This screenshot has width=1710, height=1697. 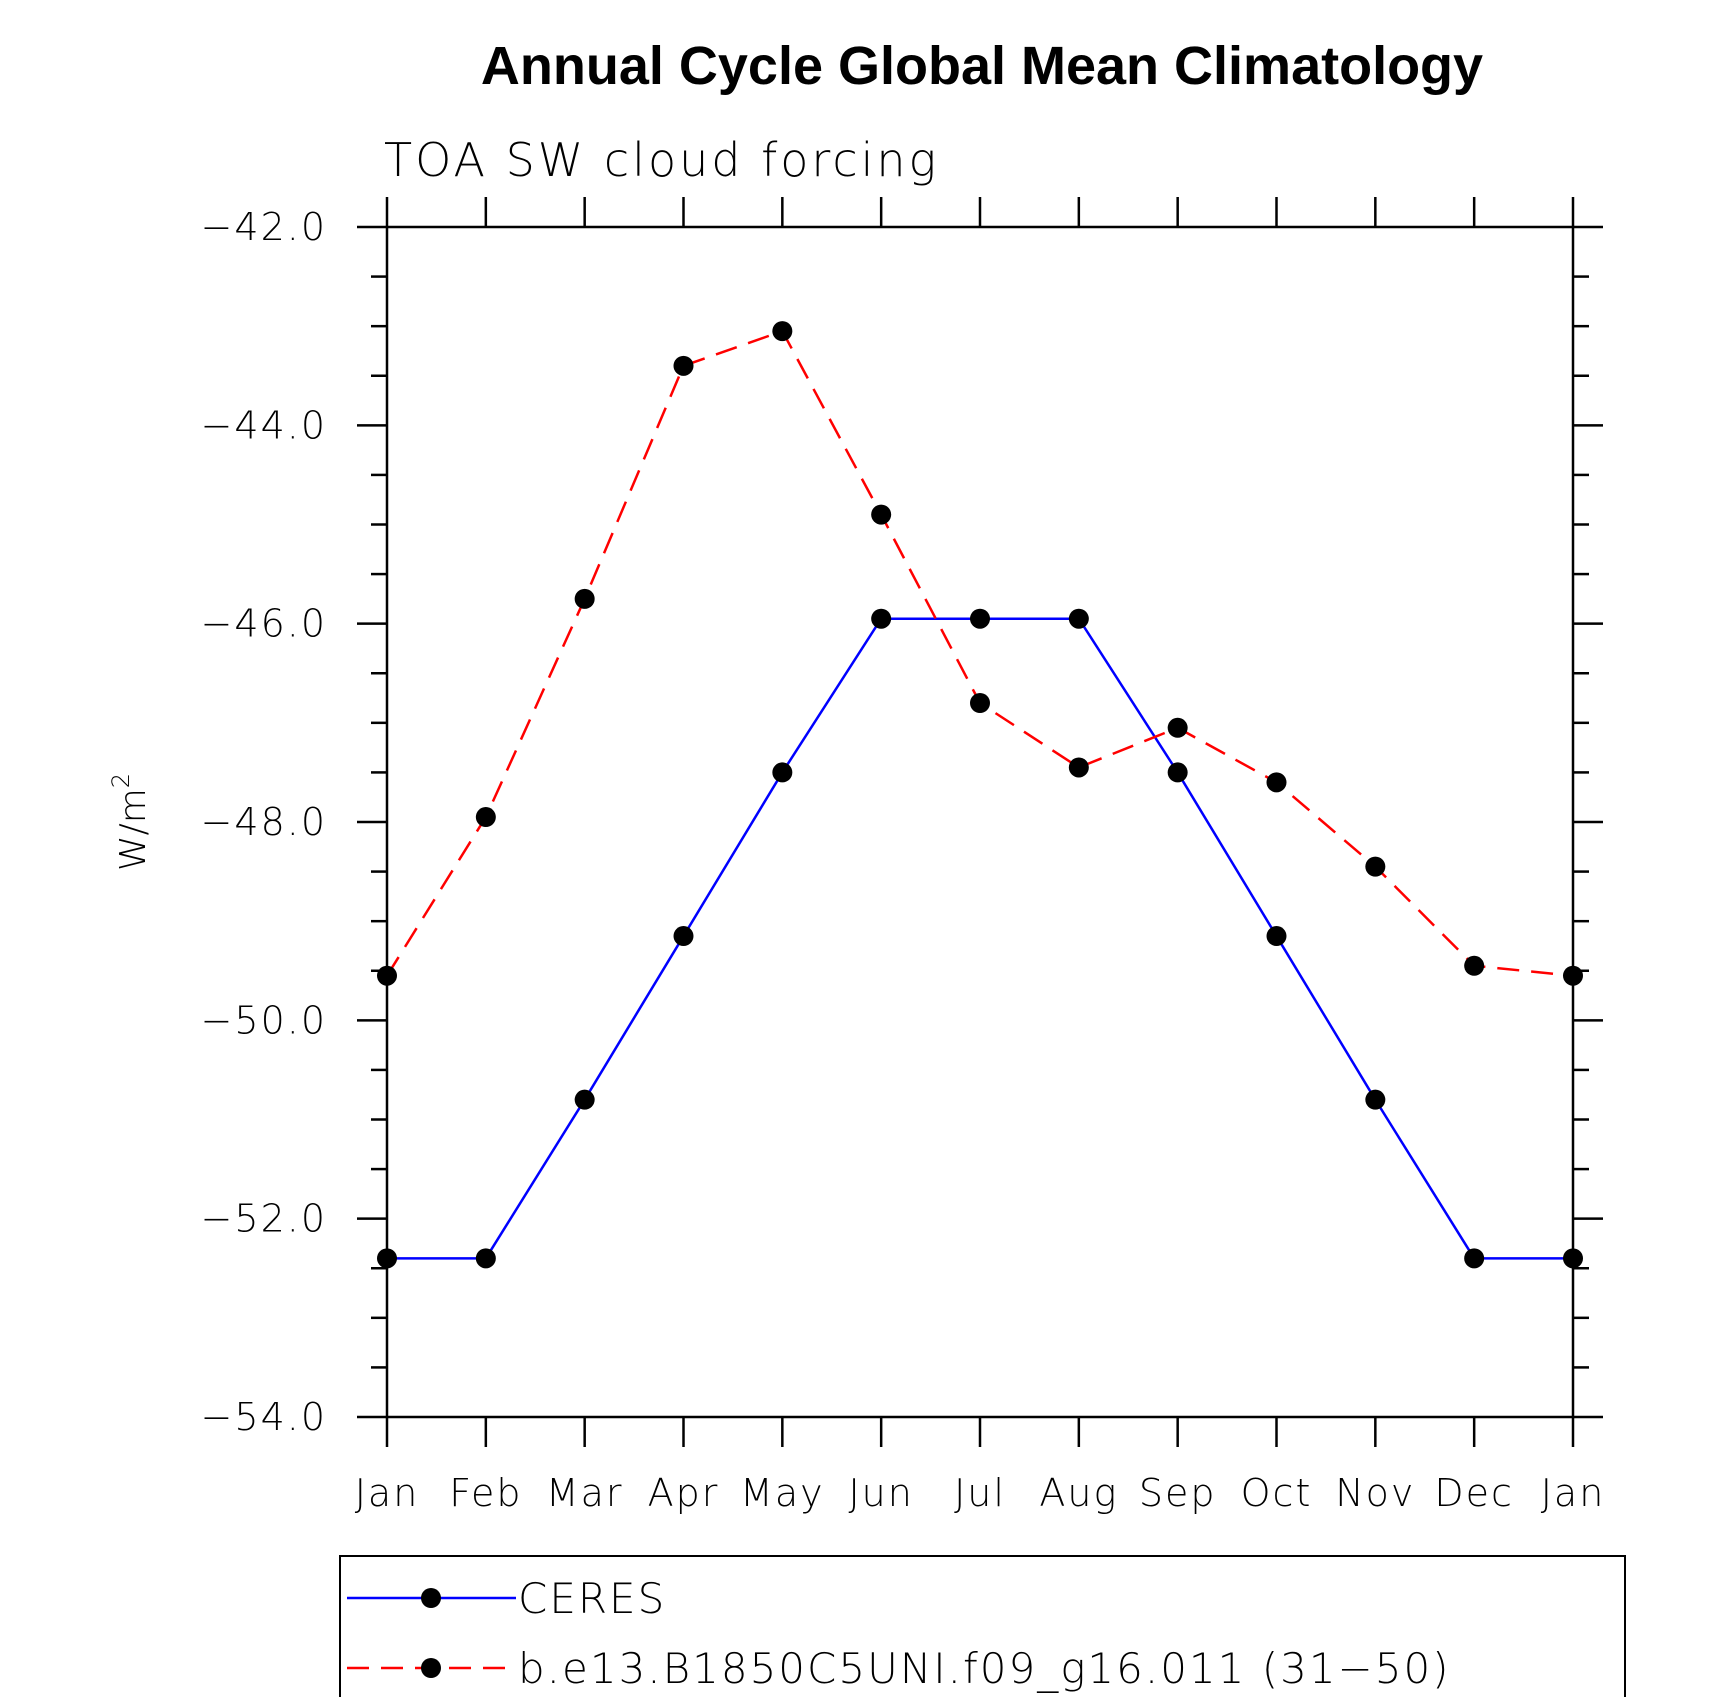 What do you see at coordinates (264, 227) in the screenshot?
I see `y-tick-label: −42.0` at bounding box center [264, 227].